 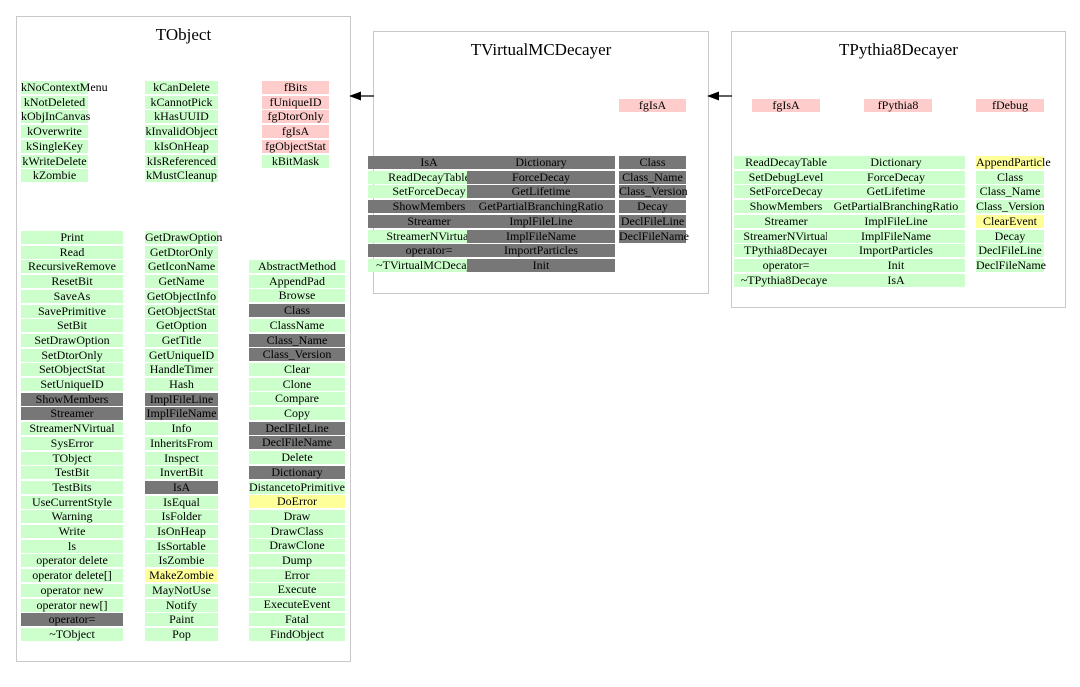 I want to click on class-method-item: DrawClone, so click(x=297, y=546).